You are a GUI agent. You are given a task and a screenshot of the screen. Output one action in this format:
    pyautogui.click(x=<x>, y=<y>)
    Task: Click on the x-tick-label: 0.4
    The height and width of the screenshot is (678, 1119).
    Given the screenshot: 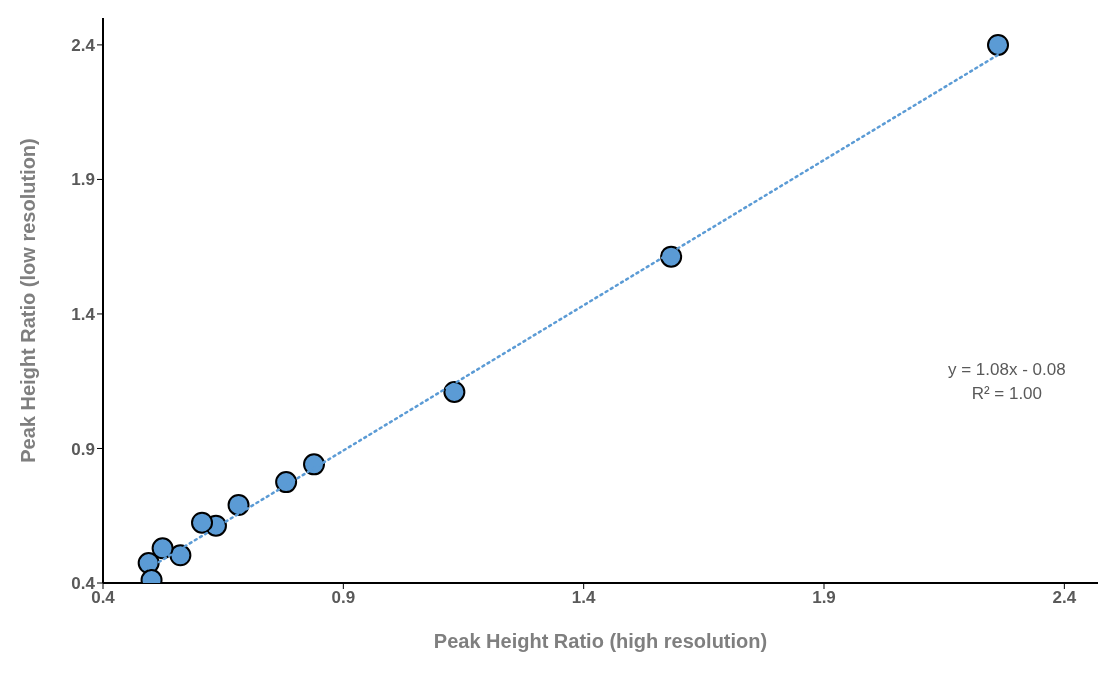 What is the action you would take?
    pyautogui.click(x=103, y=598)
    